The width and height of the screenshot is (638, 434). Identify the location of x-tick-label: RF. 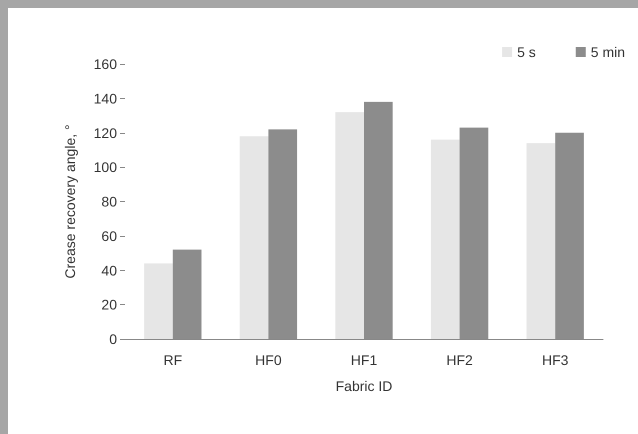
(172, 360).